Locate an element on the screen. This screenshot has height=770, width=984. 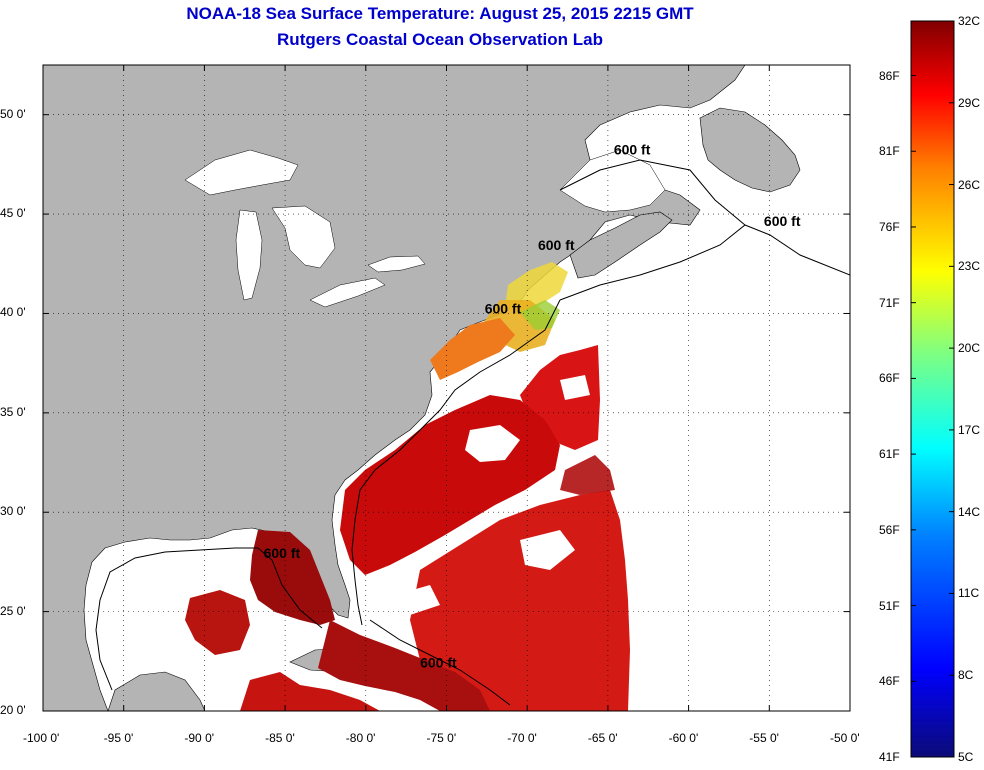
lon-tick-label: -85 0' is located at coordinates (280, 738).